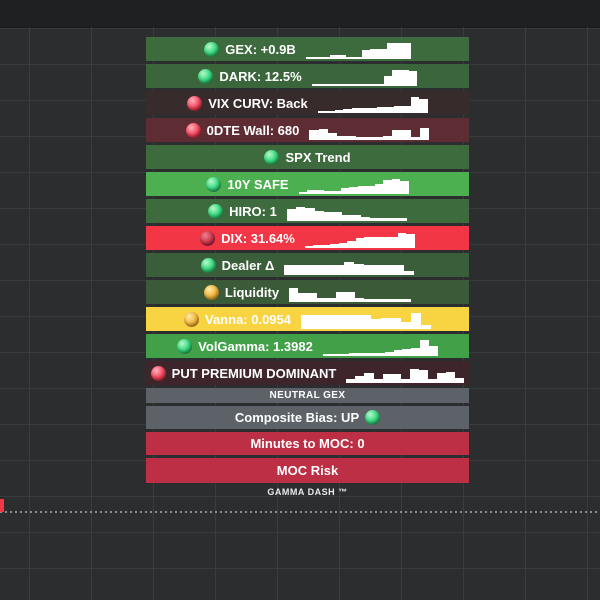 The image size is (600, 600). Describe the element at coordinates (214, 184) in the screenshot. I see `10y-status-dot-icon` at that location.